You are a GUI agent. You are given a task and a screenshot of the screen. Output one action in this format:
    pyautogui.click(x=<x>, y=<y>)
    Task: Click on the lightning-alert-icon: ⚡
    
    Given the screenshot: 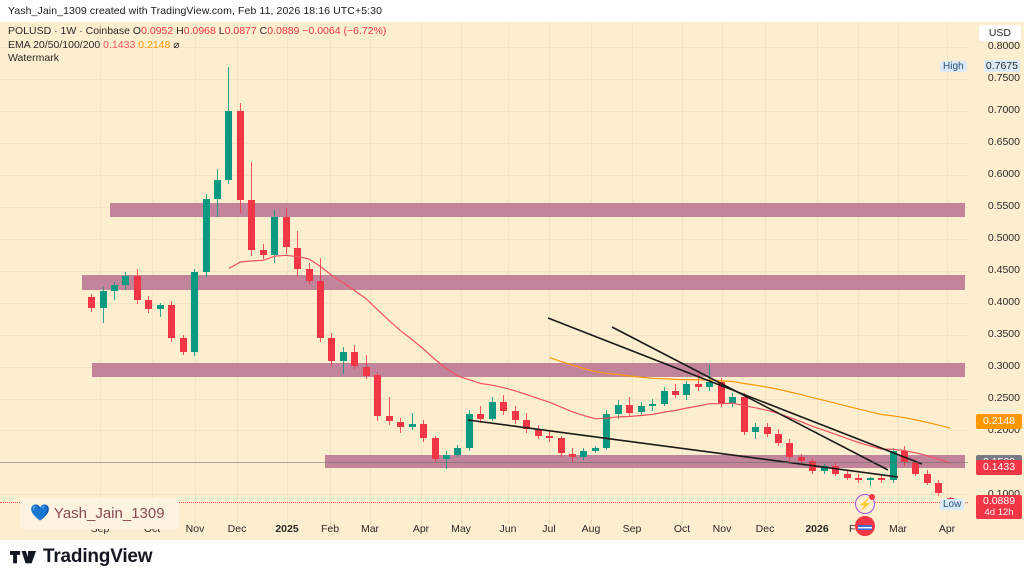 What is the action you would take?
    pyautogui.click(x=865, y=504)
    